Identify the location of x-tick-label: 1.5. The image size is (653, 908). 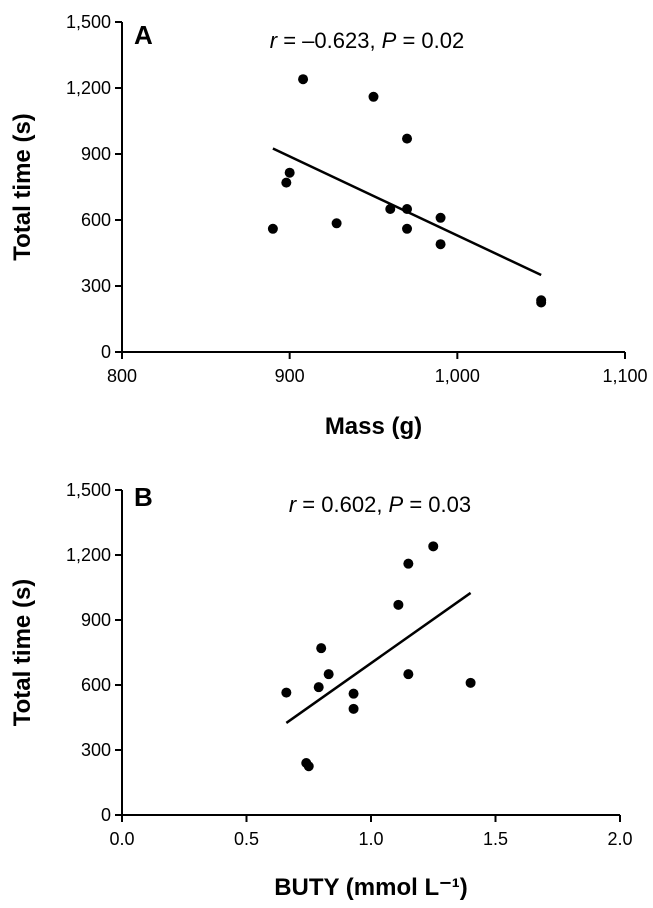
(495, 839).